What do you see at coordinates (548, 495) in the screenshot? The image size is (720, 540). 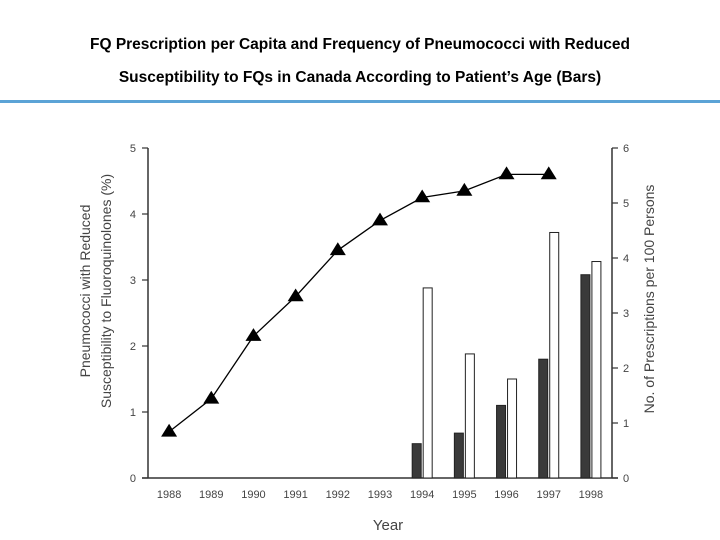 I see `x-tick-label: 1997` at bounding box center [548, 495].